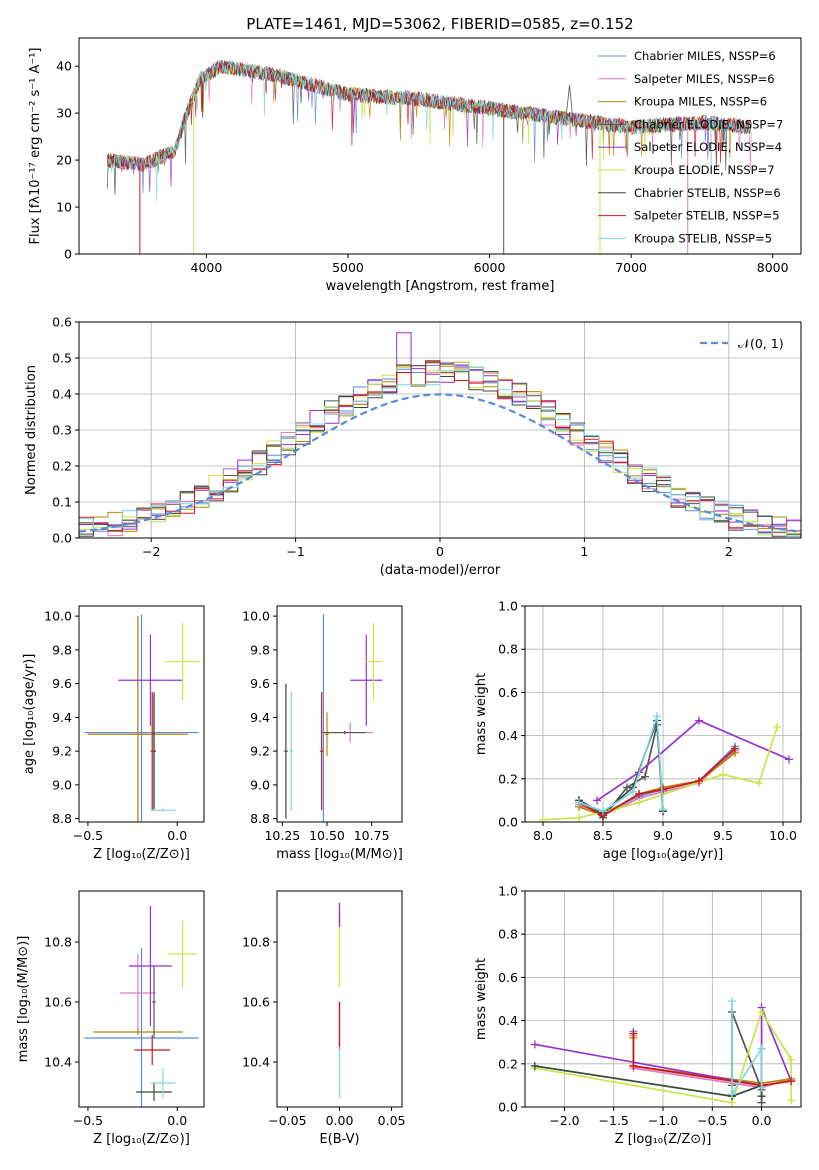 This screenshot has width=819, height=1170. I want to click on x-tick-label: −1.5, so click(614, 1120).